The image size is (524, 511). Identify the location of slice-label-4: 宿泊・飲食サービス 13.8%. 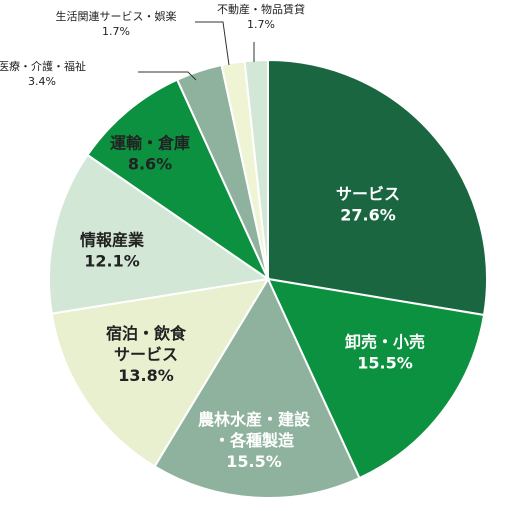
(146, 354).